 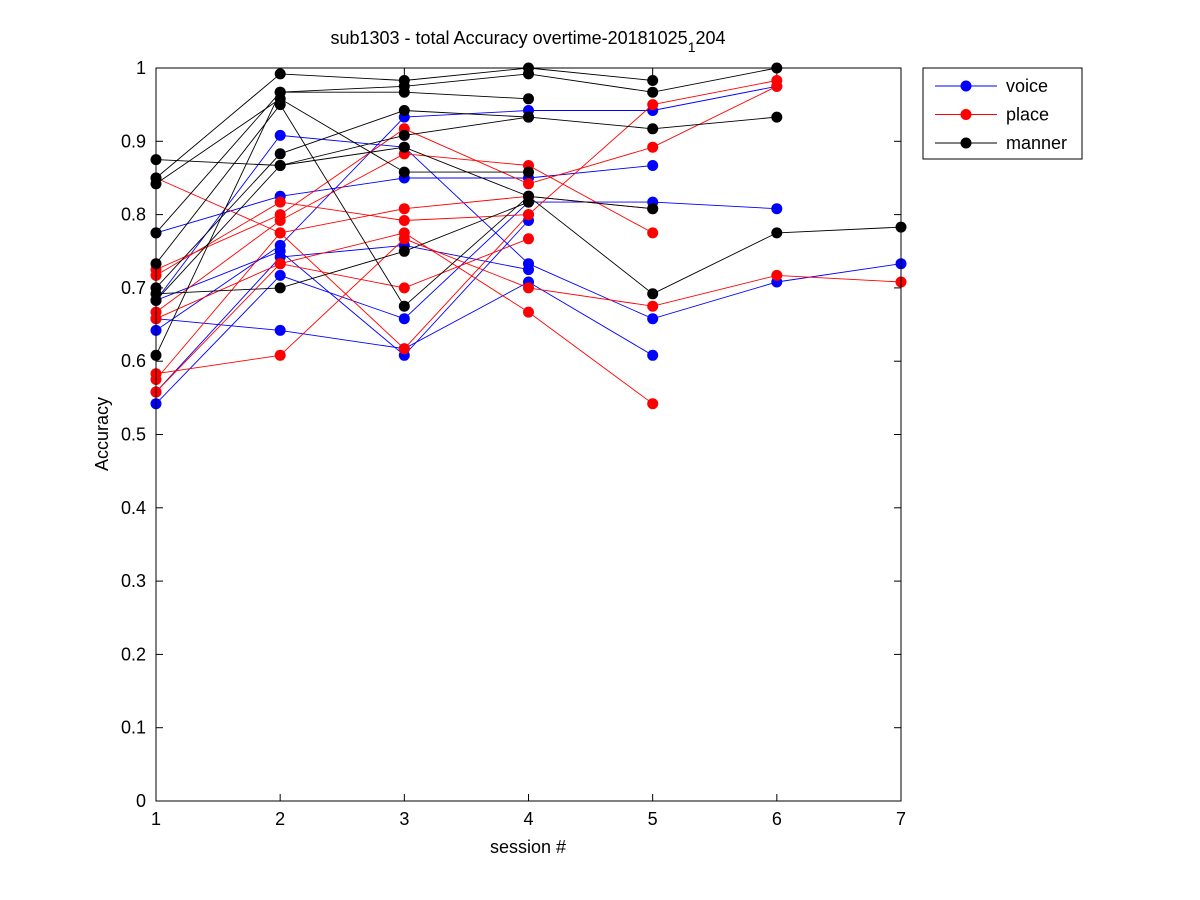 I want to click on y-axis-label: Accuracy, so click(x=102, y=434).